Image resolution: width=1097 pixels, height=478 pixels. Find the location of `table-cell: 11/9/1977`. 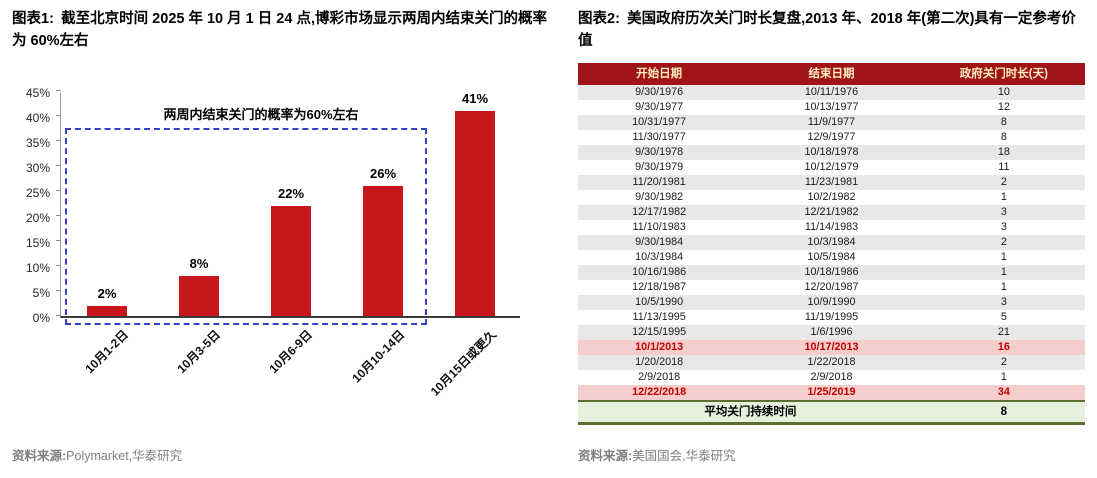

table-cell: 11/9/1977 is located at coordinates (831, 122).